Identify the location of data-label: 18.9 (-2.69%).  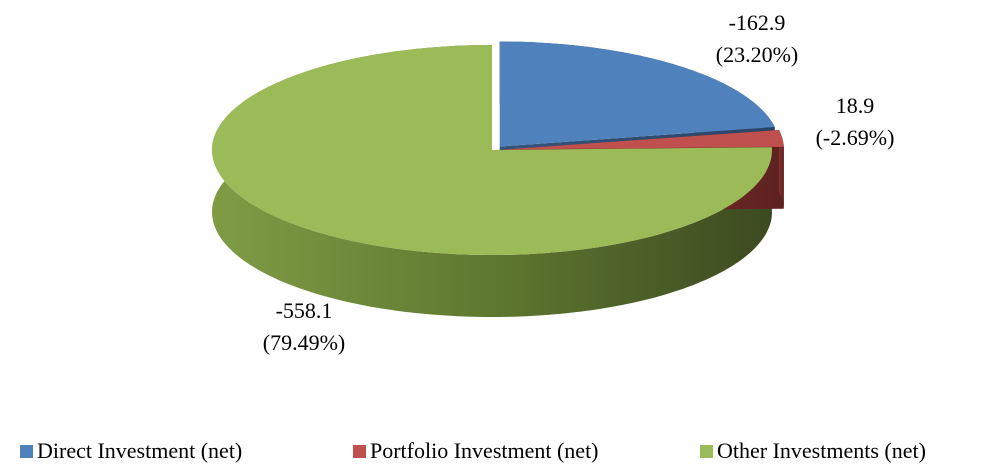
(855, 121).